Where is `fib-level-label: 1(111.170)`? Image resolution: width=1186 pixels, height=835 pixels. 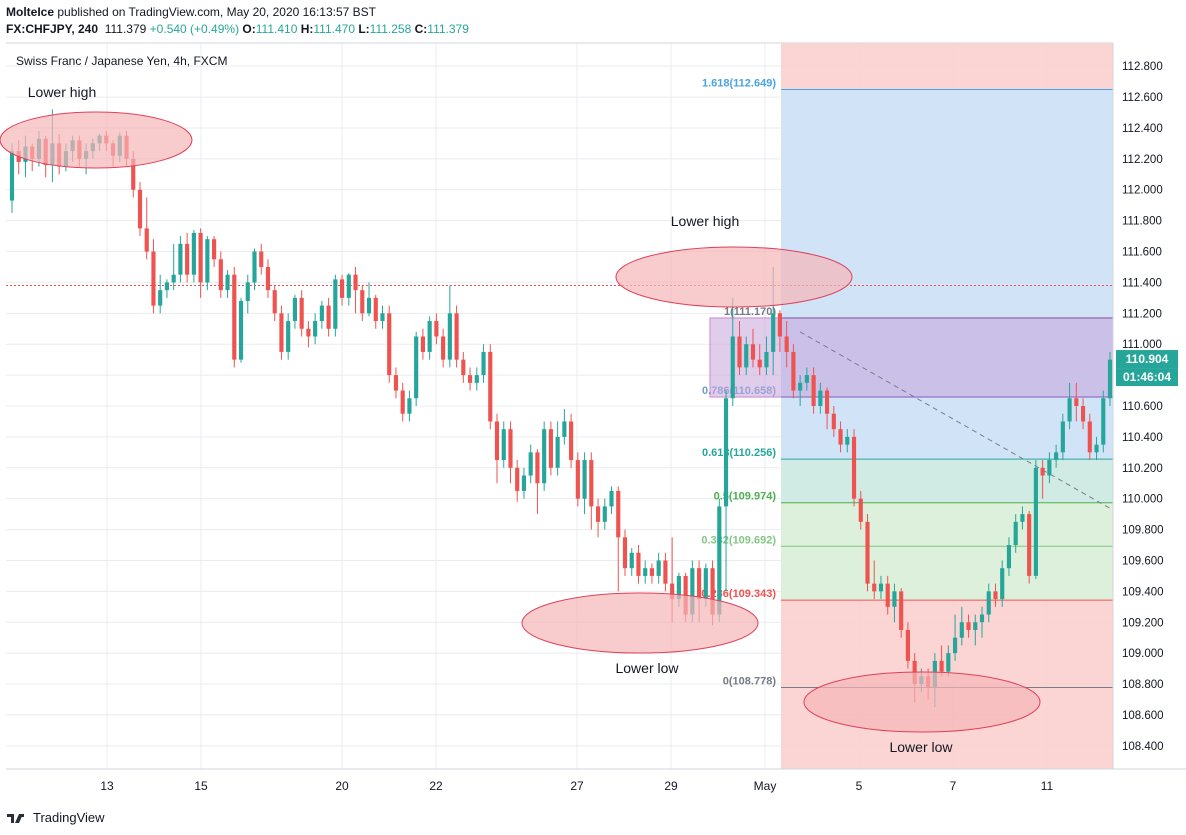 fib-level-label: 1(111.170) is located at coordinates (750, 312).